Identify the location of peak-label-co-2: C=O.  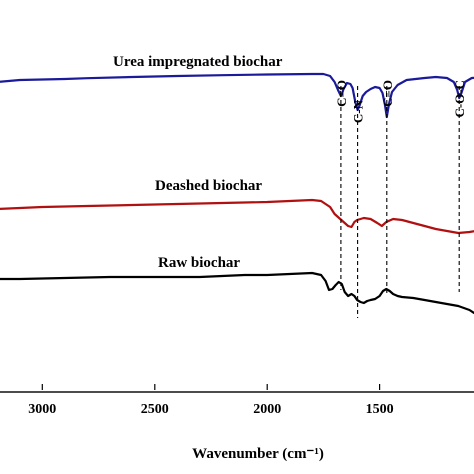
(387, 93).